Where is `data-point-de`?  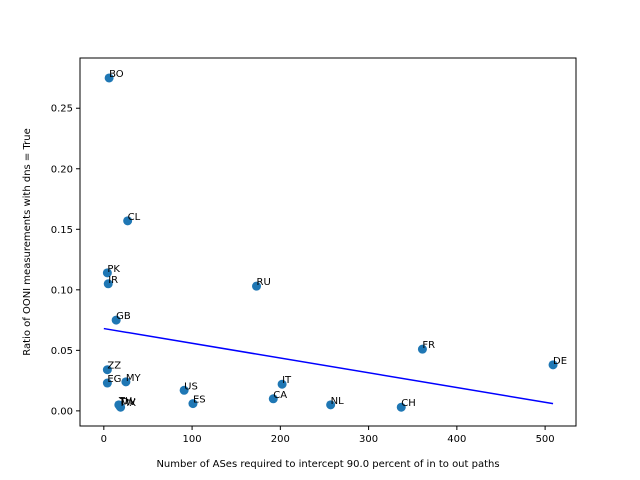 data-point-de is located at coordinates (553, 365).